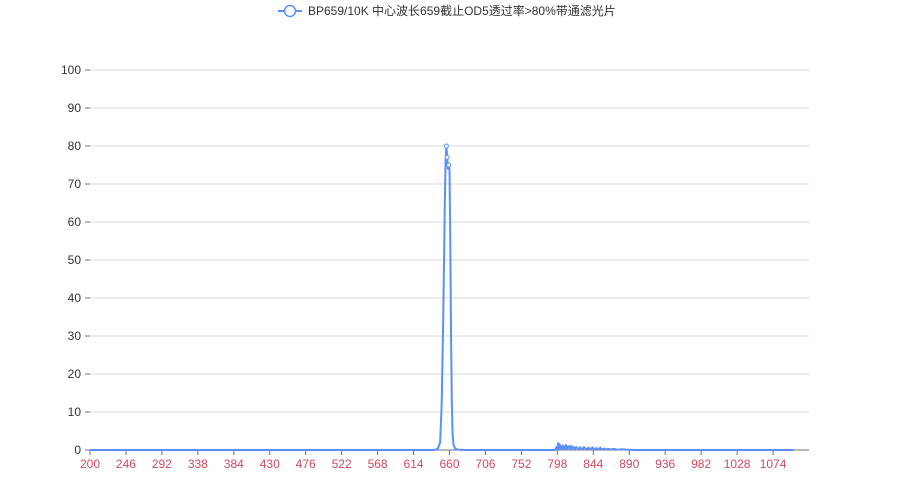 This screenshot has height=500, width=900. What do you see at coordinates (75, 412) in the screenshot?
I see `y-tick-label: 10` at bounding box center [75, 412].